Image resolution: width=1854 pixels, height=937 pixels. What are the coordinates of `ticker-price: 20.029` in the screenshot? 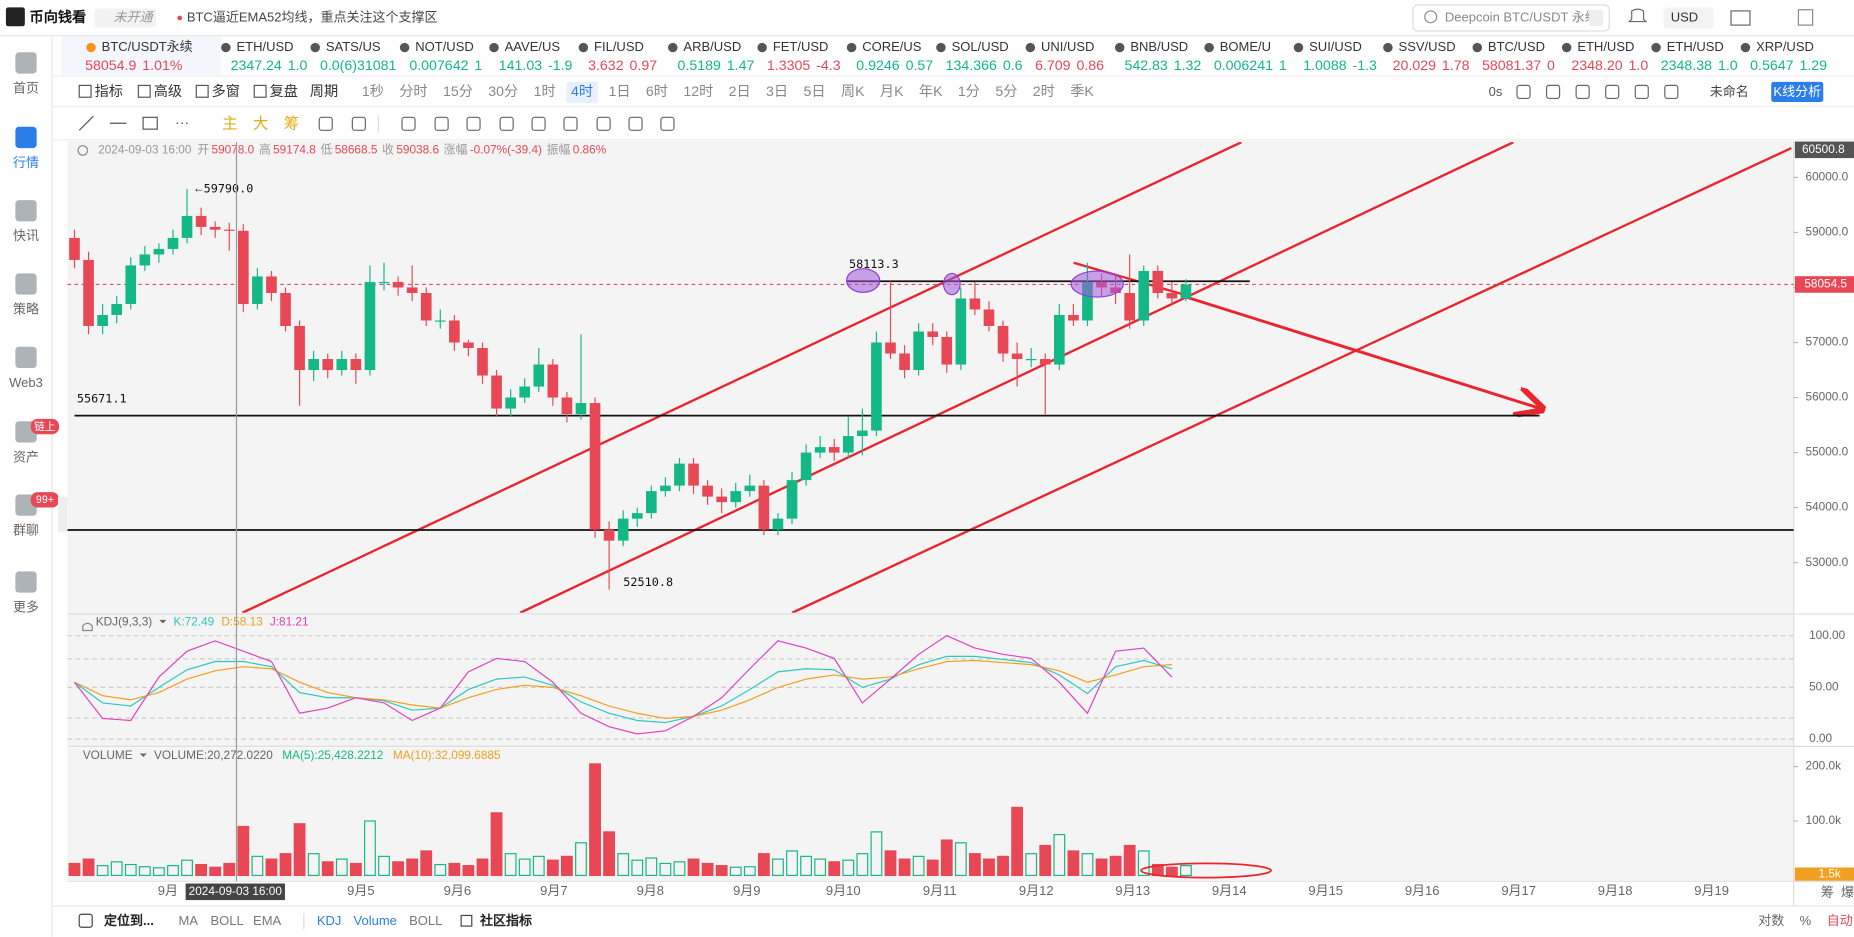 It's located at (1414, 66).